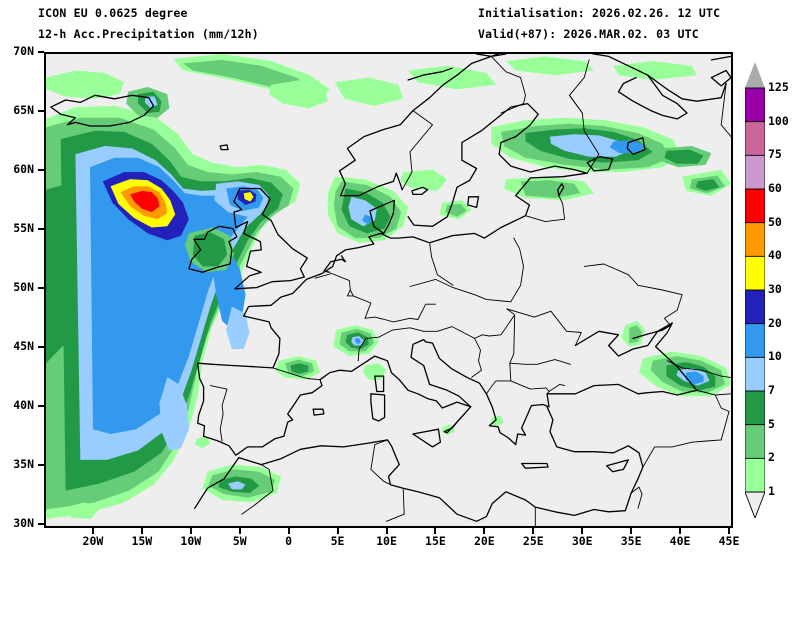 Image resolution: width=800 pixels, height=618 pixels. I want to click on precip-atlas-7mm, so click(237, 485).